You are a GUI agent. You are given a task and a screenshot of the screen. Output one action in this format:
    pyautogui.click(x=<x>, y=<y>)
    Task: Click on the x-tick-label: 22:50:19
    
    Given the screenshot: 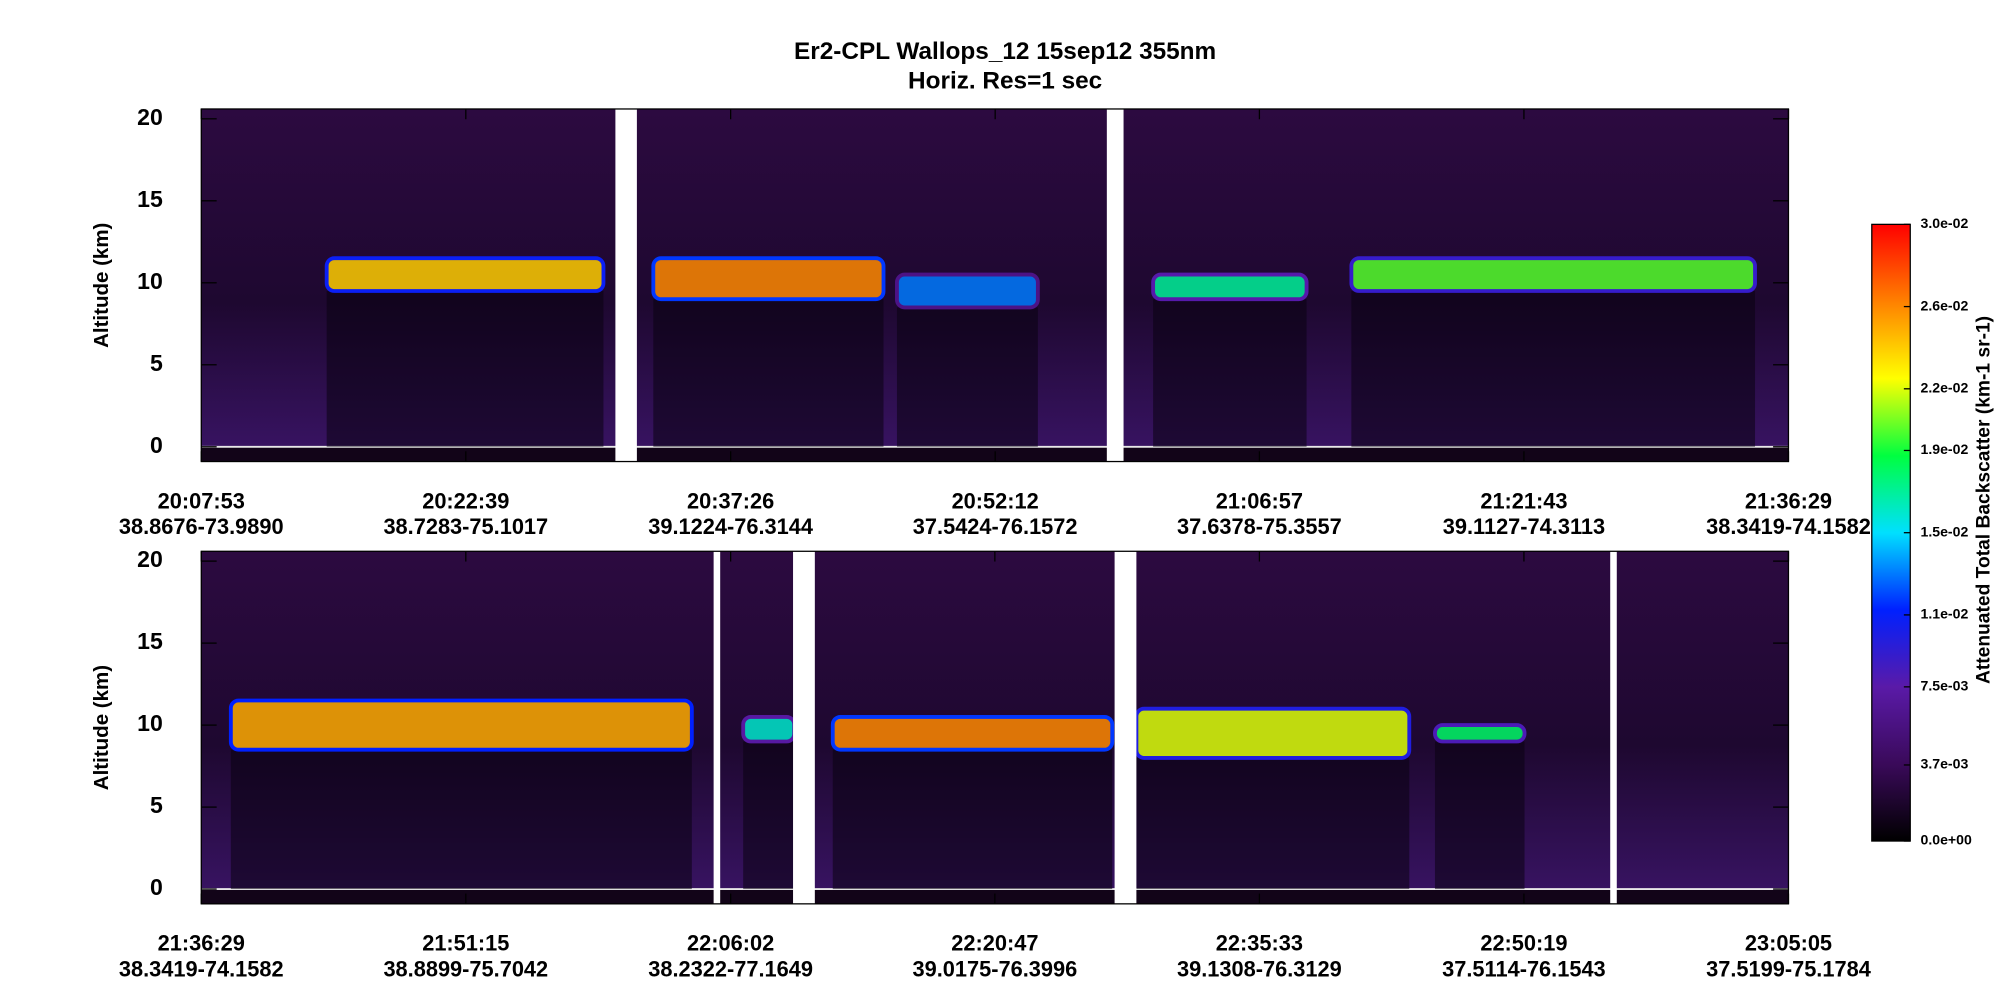 What is the action you would take?
    pyautogui.click(x=1523, y=943)
    